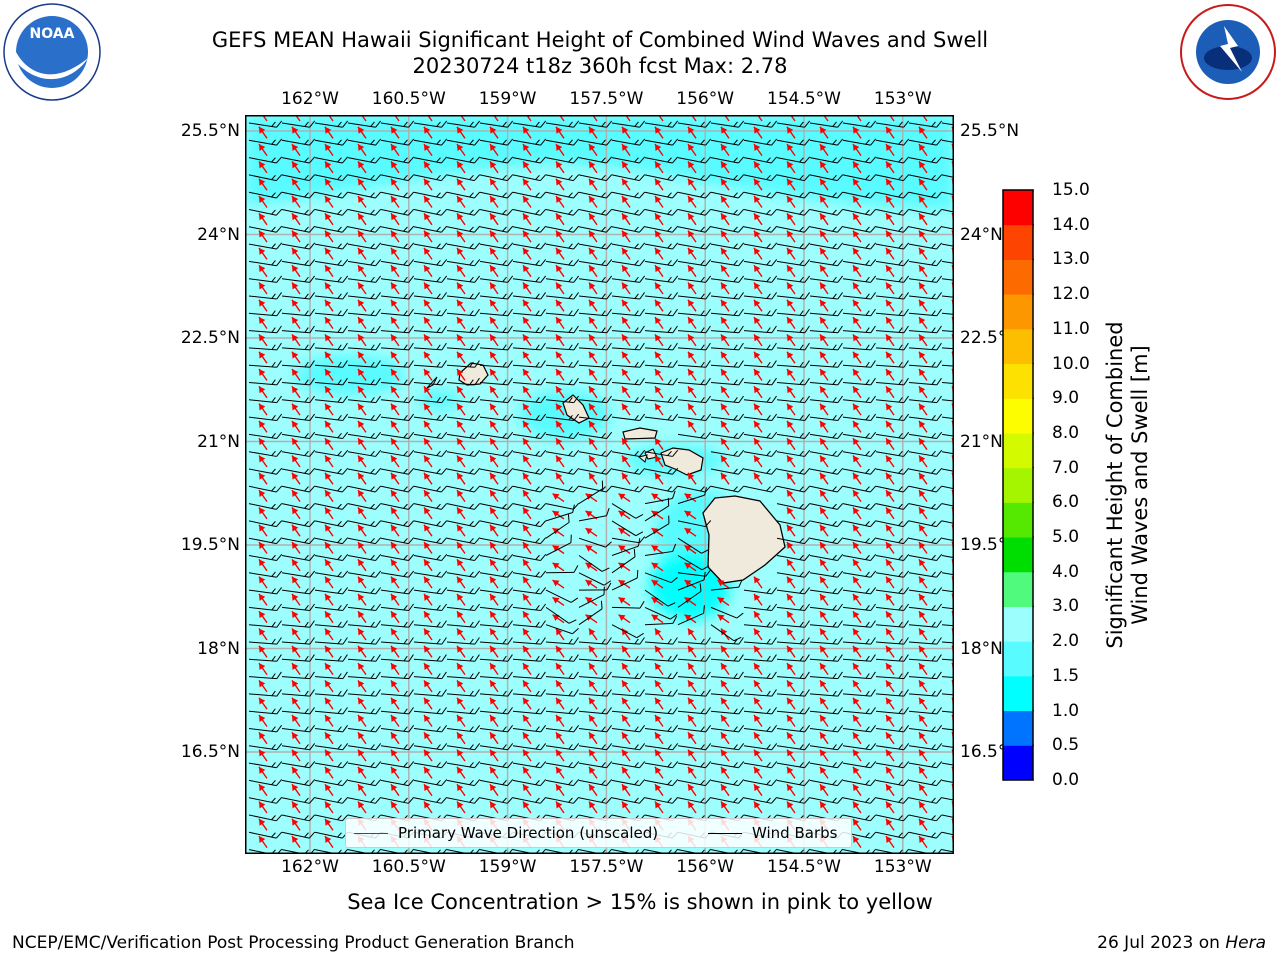 This screenshot has width=1280, height=960. I want to click on colorbar-tick-3: 12.0, so click(1071, 294).